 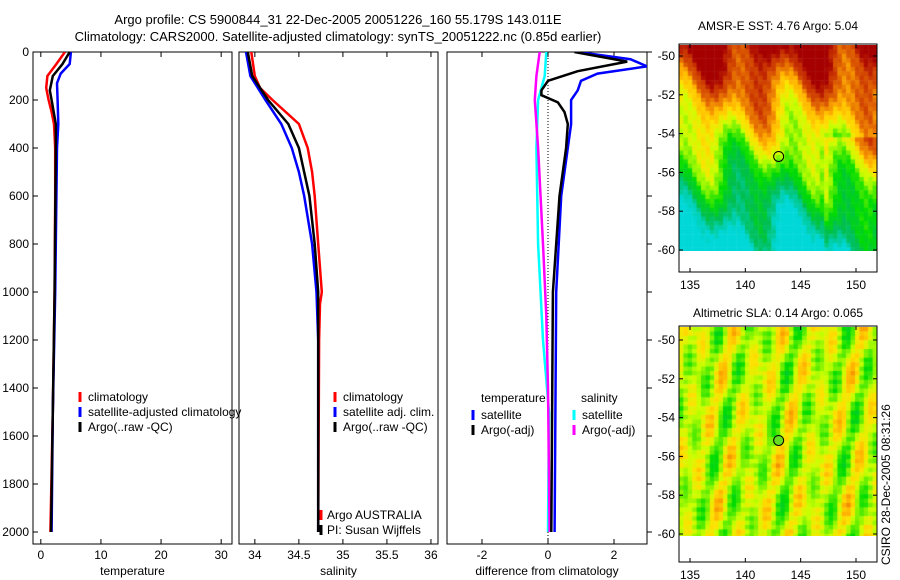 What do you see at coordinates (778, 313) in the screenshot?
I see `map-title: Altimetric SLA: 0.14 Argo: 0.065` at bounding box center [778, 313].